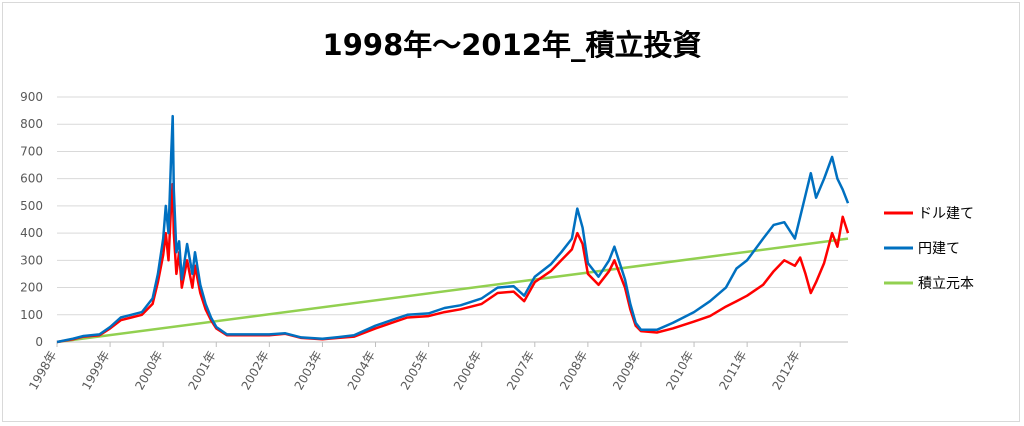  Describe the element at coordinates (31, 179) in the screenshot. I see `y-tick-label: 600` at that location.